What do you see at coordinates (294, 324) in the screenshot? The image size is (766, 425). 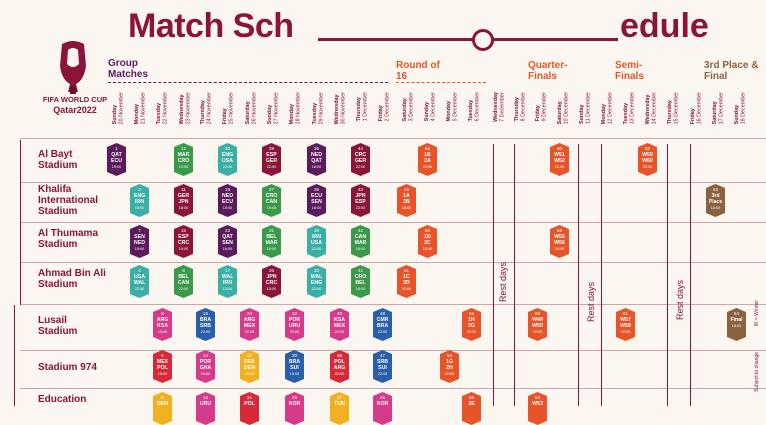 I see `match-badge: 32 POR URU 22:00` at bounding box center [294, 324].